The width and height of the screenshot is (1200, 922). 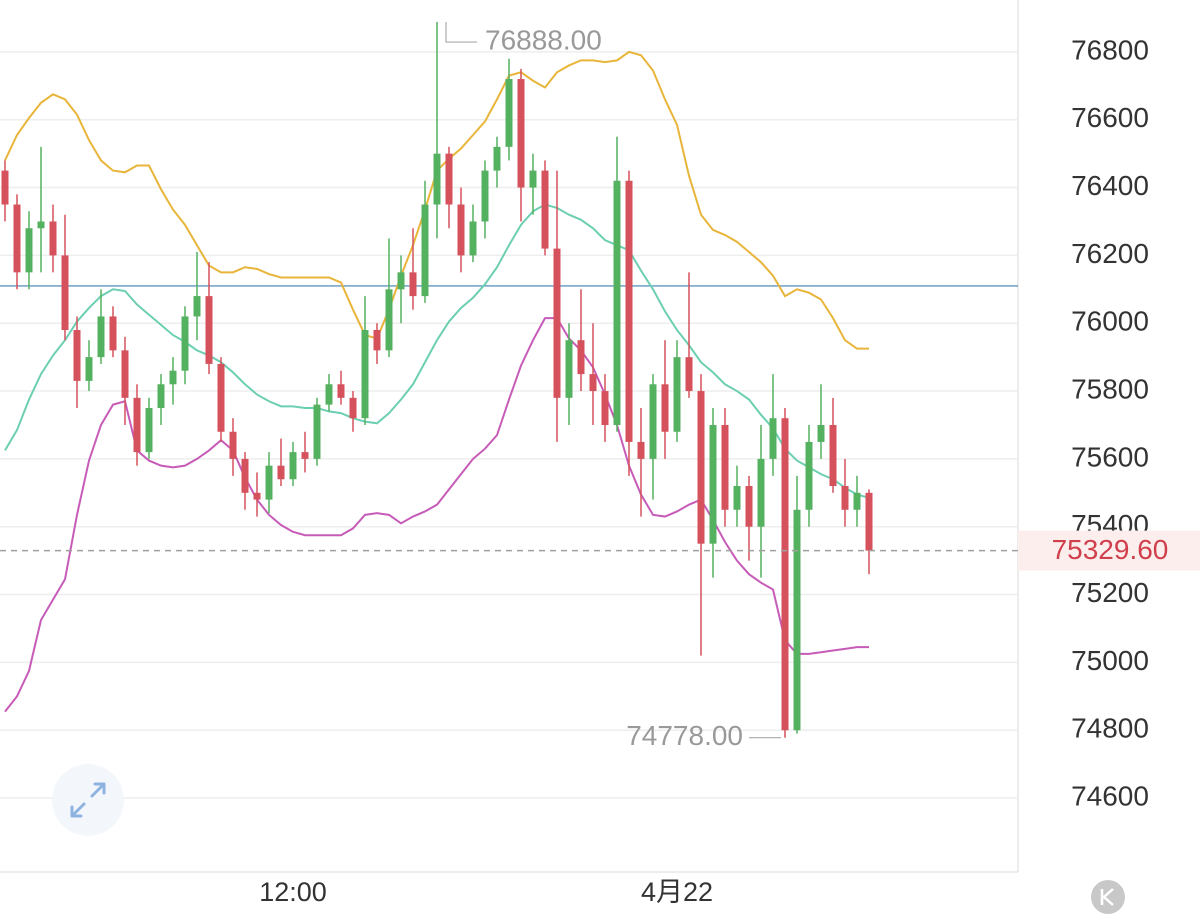 What do you see at coordinates (1110, 49) in the screenshot?
I see `y-tick-label: 76800` at bounding box center [1110, 49].